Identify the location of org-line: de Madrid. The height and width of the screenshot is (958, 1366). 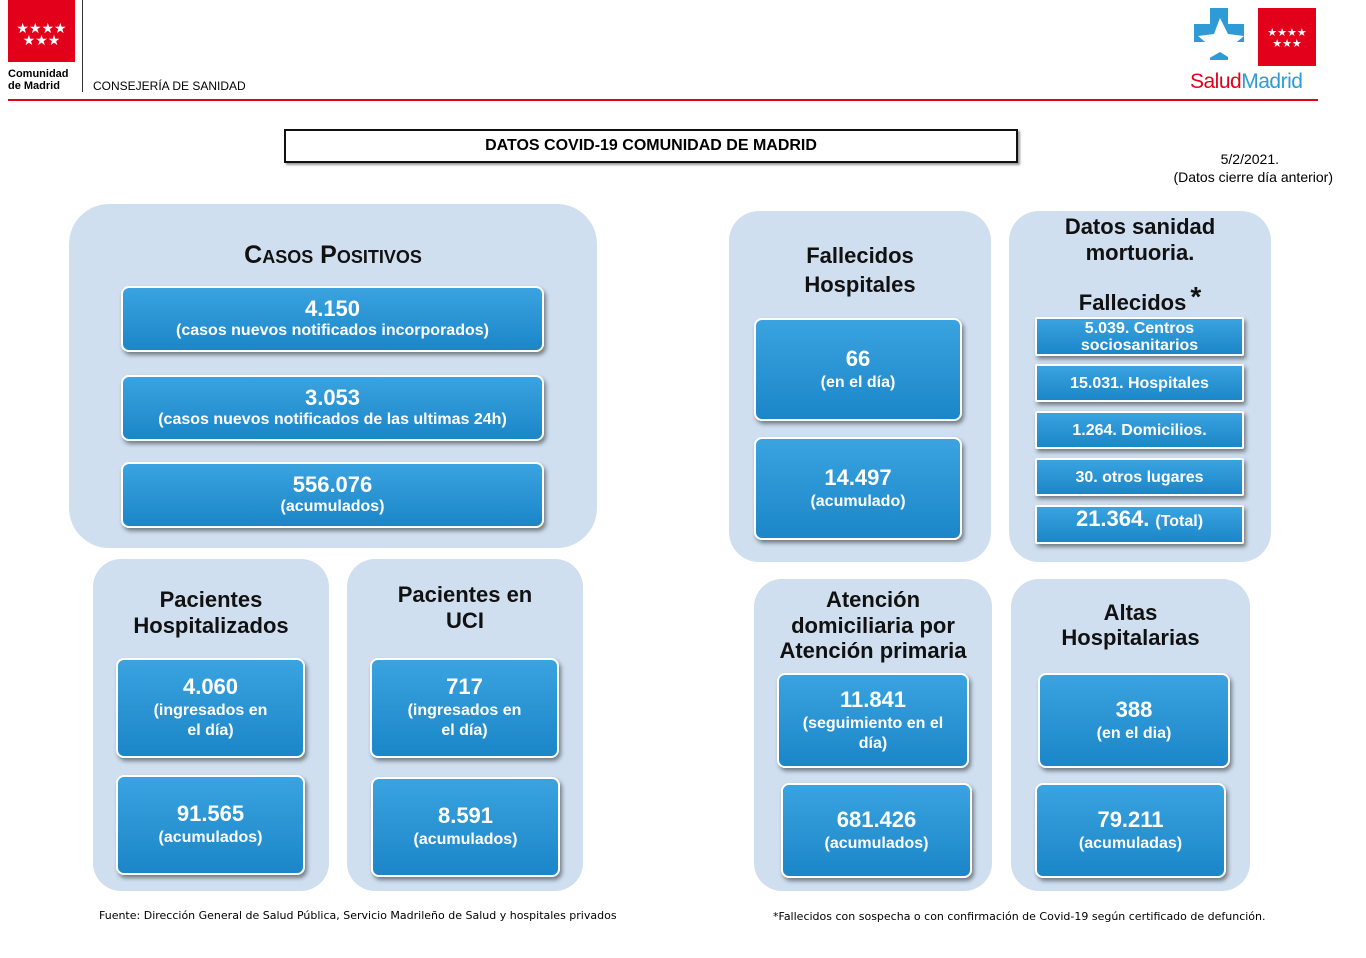
(34, 86).